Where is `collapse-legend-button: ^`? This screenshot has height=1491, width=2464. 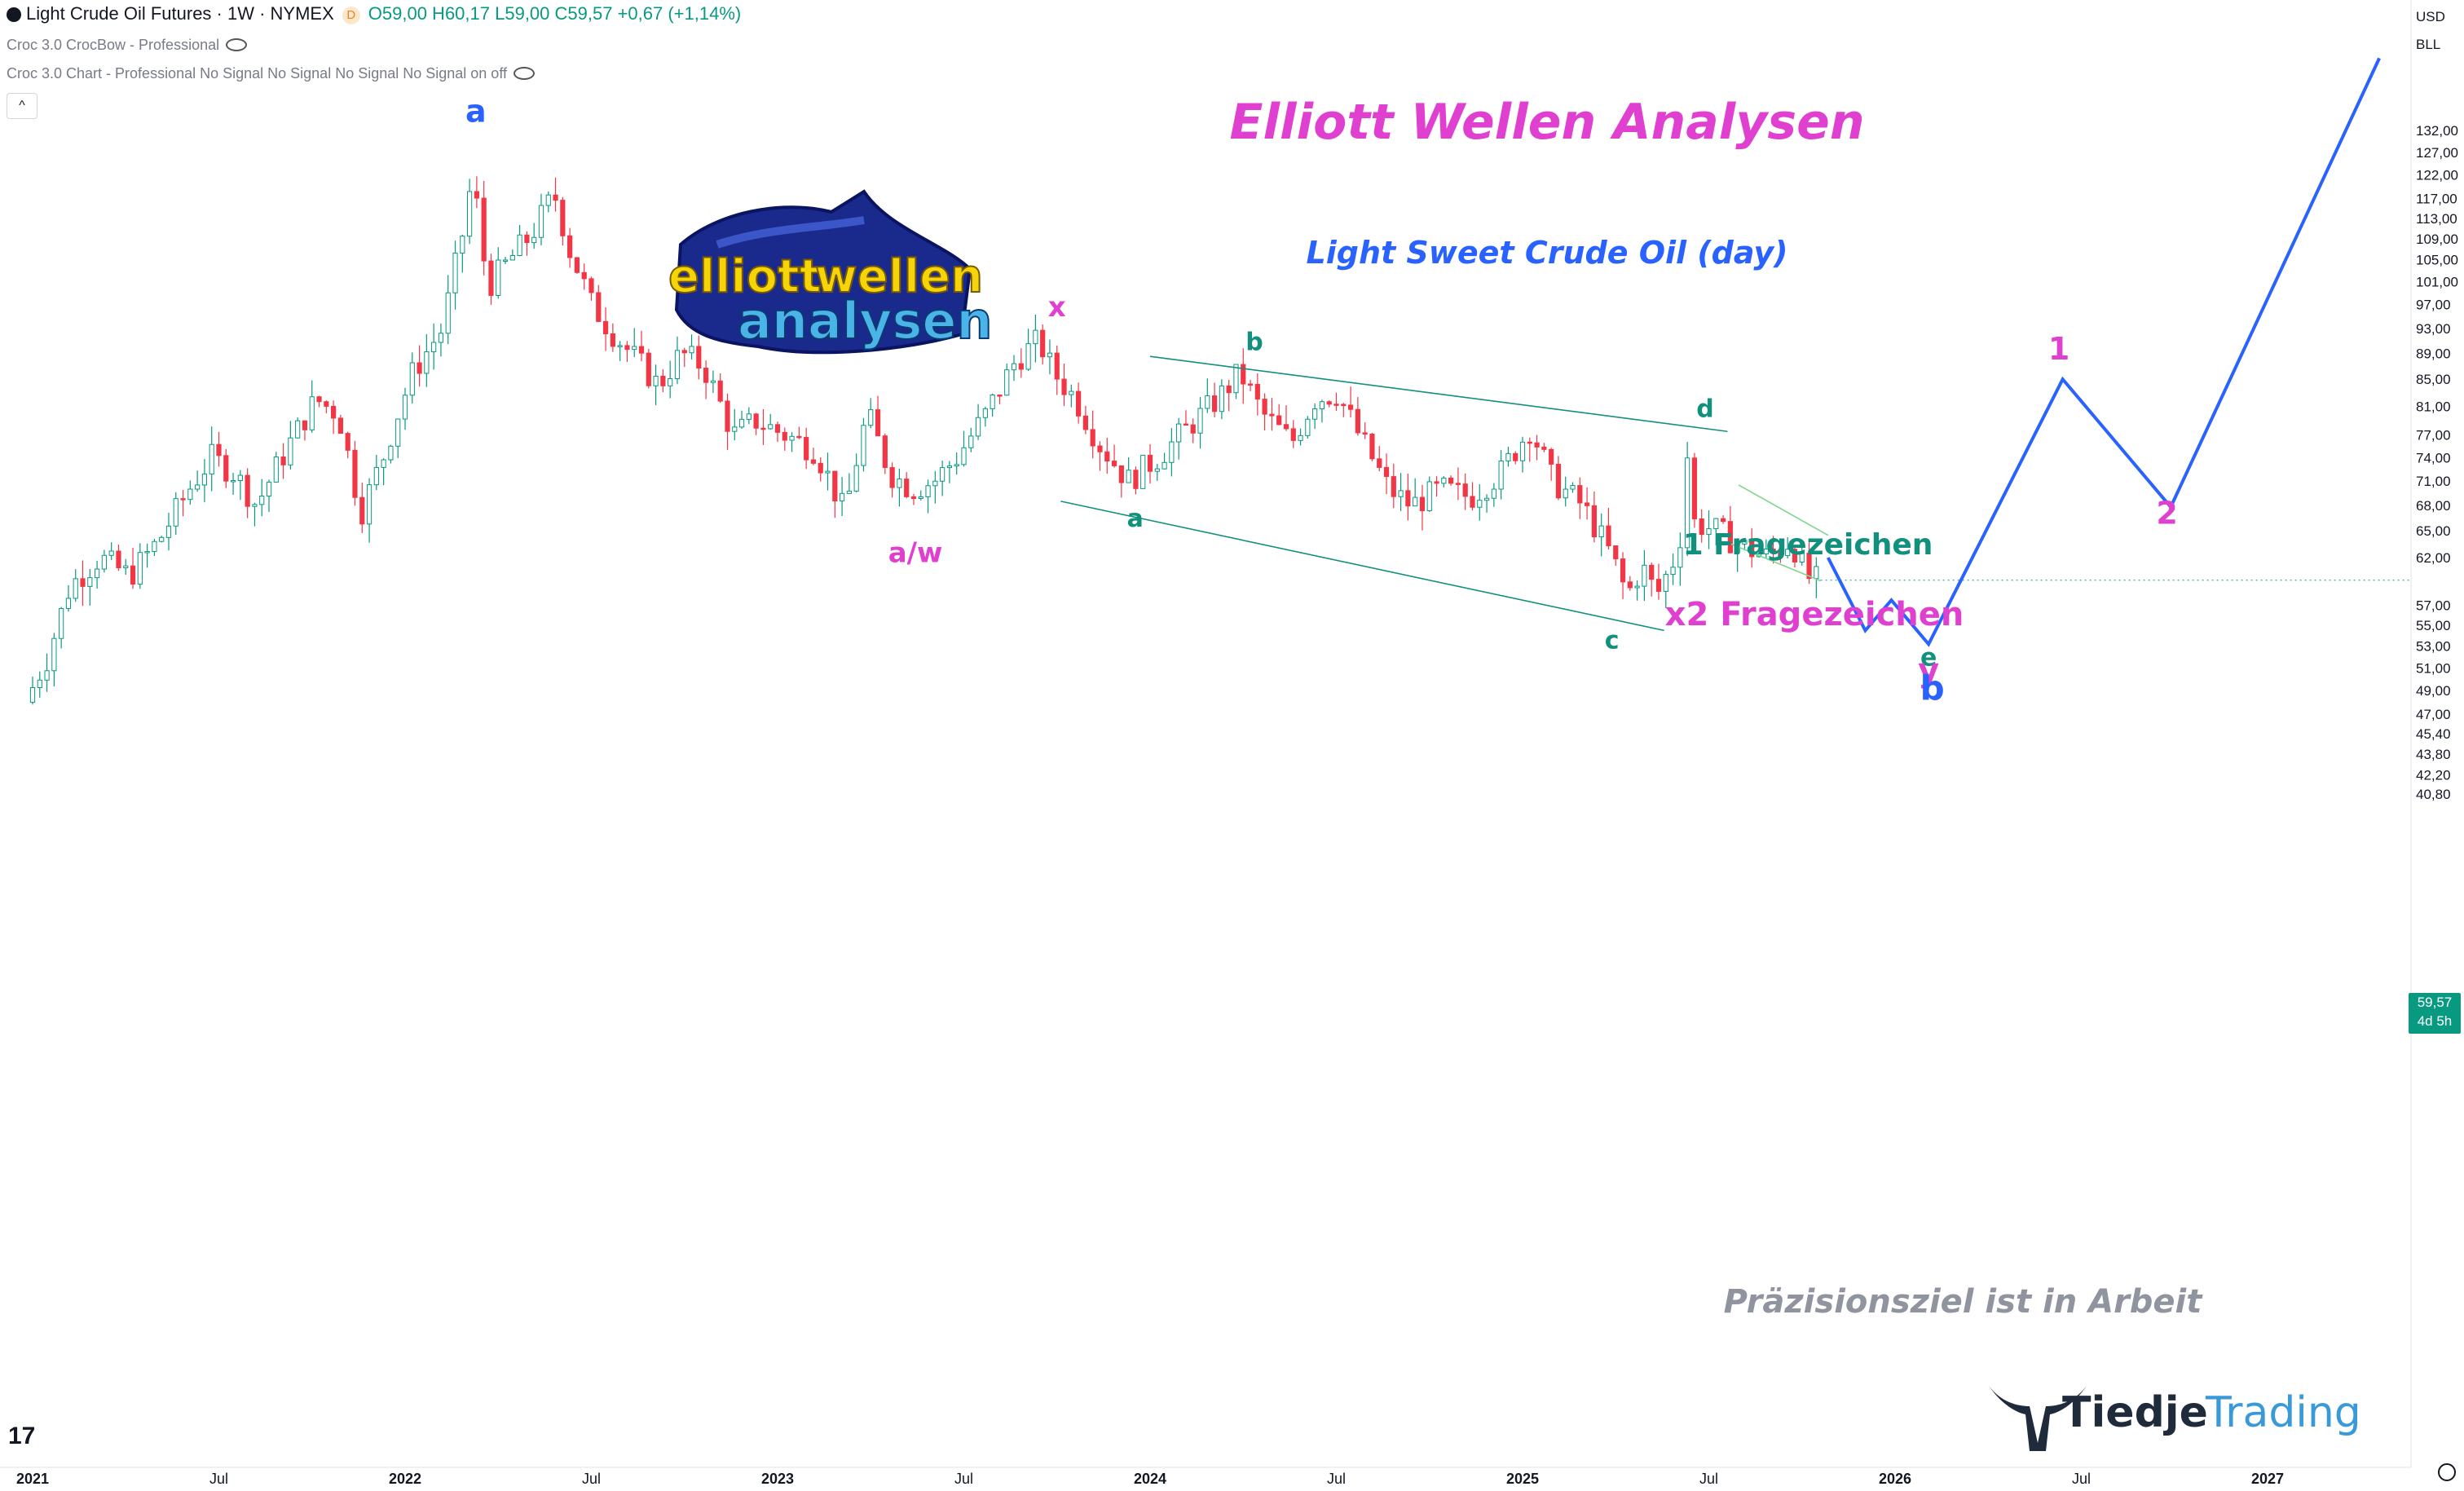 collapse-legend-button: ^ is located at coordinates (22, 106).